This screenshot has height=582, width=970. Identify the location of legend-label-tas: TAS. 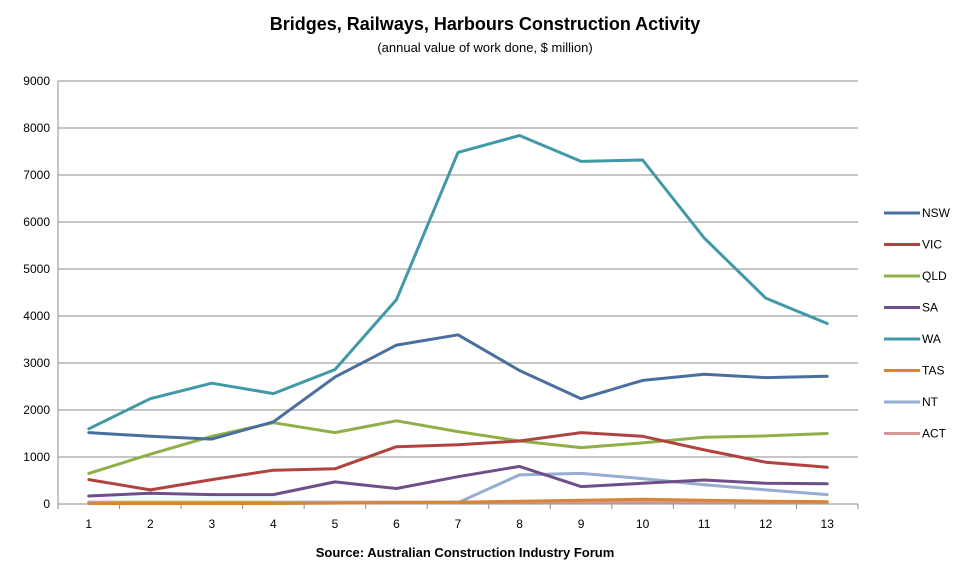
(933, 371).